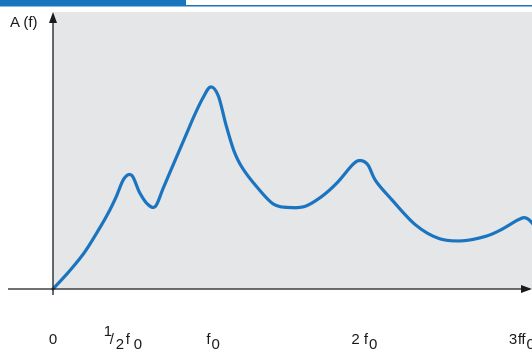  I want to click on x-tick-label: 1/2 f 0, so click(123, 337).